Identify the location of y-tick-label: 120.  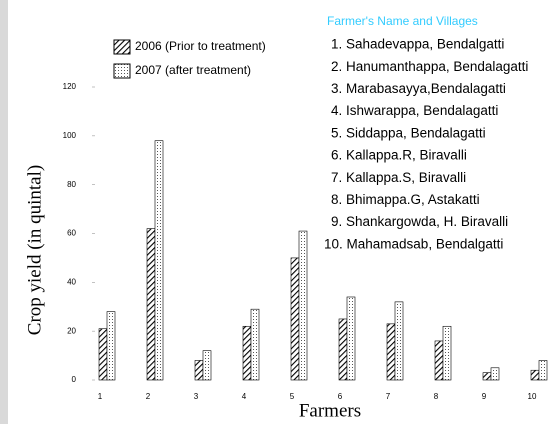
(70, 86).